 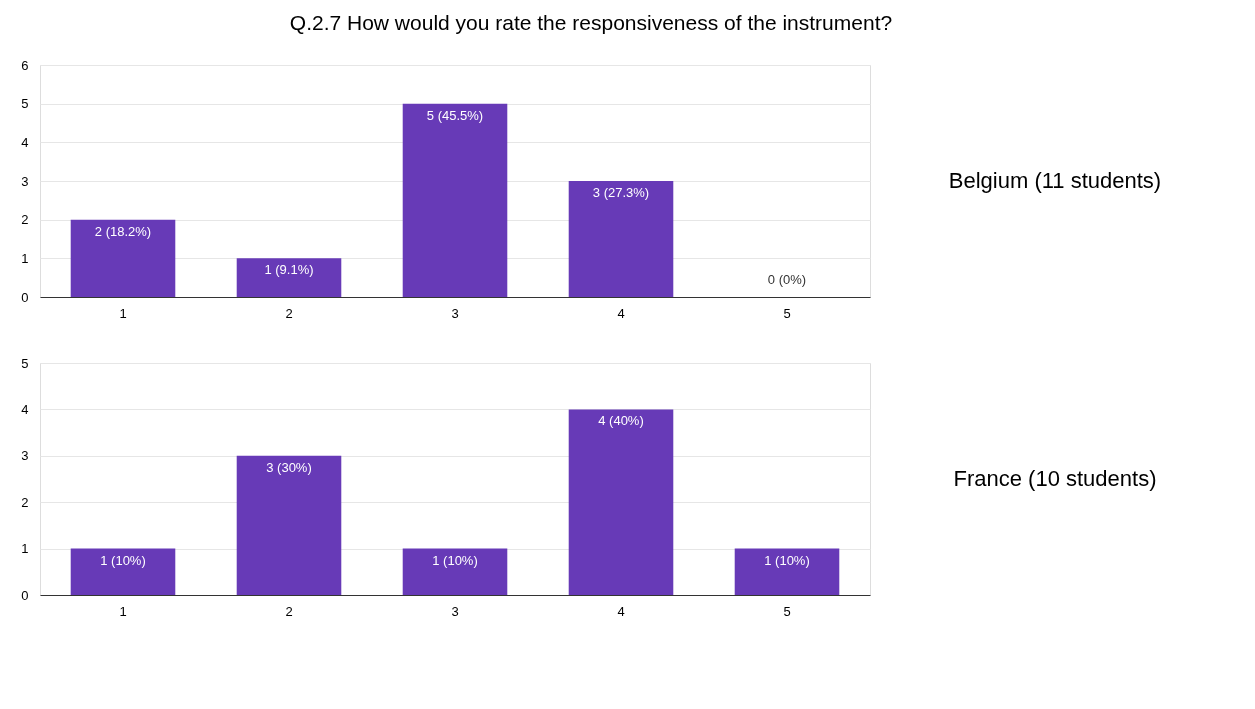 What do you see at coordinates (1055, 180) in the screenshot?
I see `text: Belgium (11 students)` at bounding box center [1055, 180].